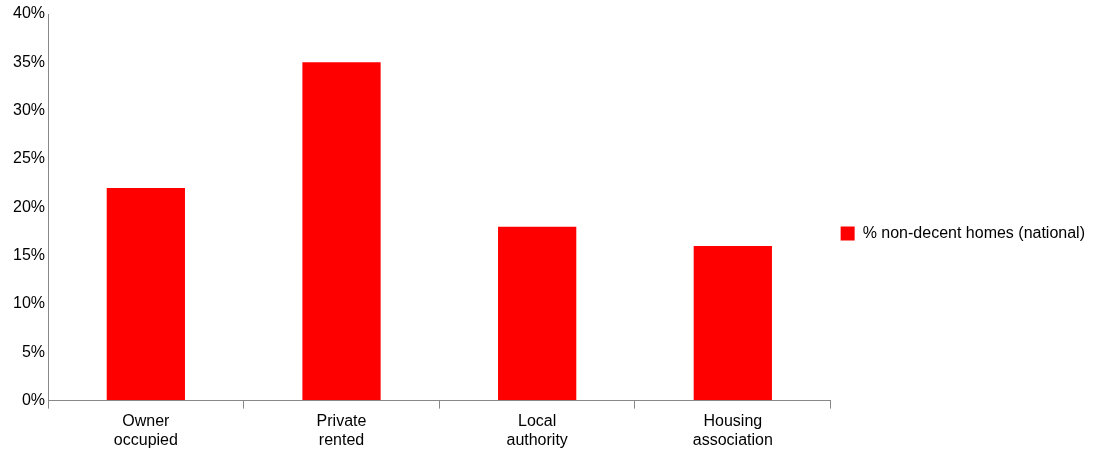  What do you see at coordinates (29, 13) in the screenshot?
I see `y-tick-label: 40%` at bounding box center [29, 13].